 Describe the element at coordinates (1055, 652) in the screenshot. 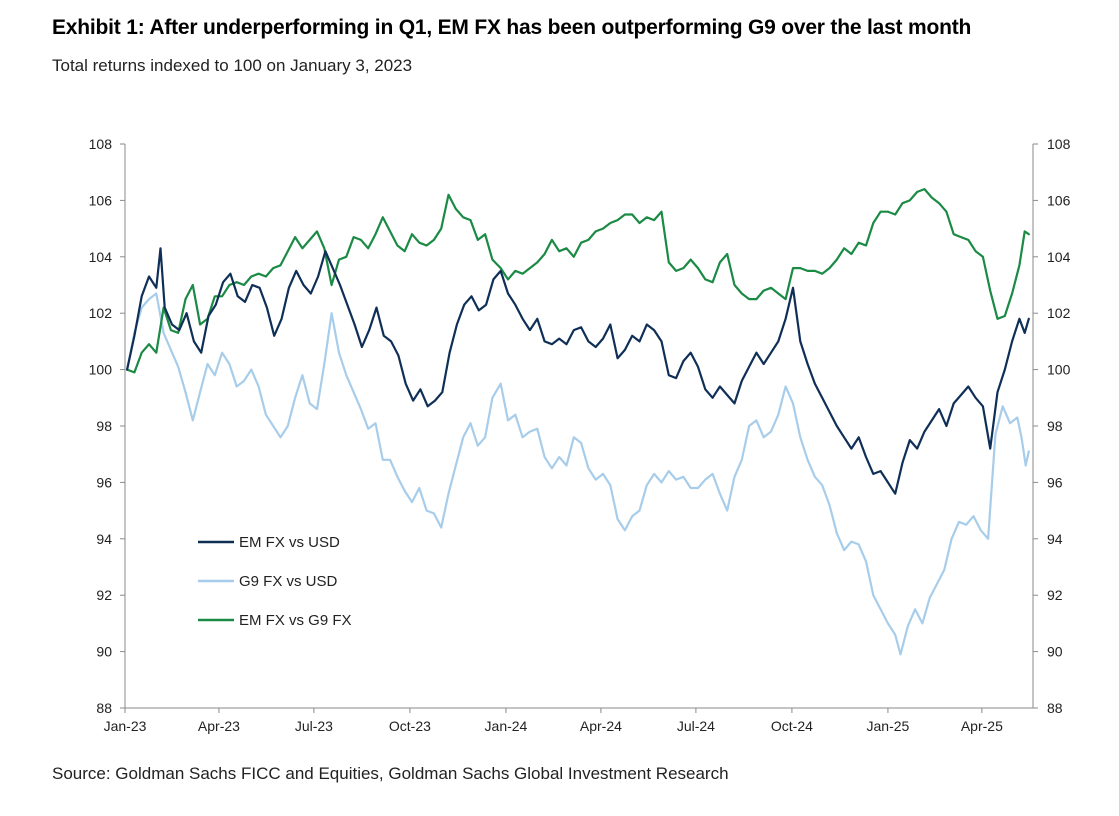

I see `right-y-tick-label: 90` at that location.